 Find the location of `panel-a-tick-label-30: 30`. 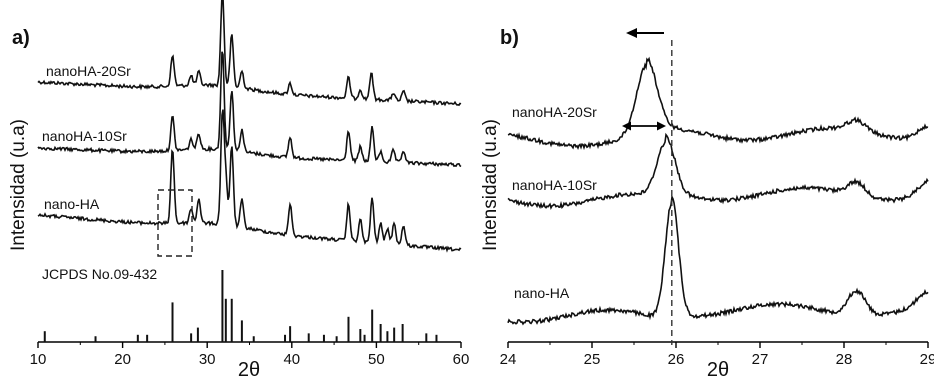

panel-a-tick-label-30: 30 is located at coordinates (207, 359).